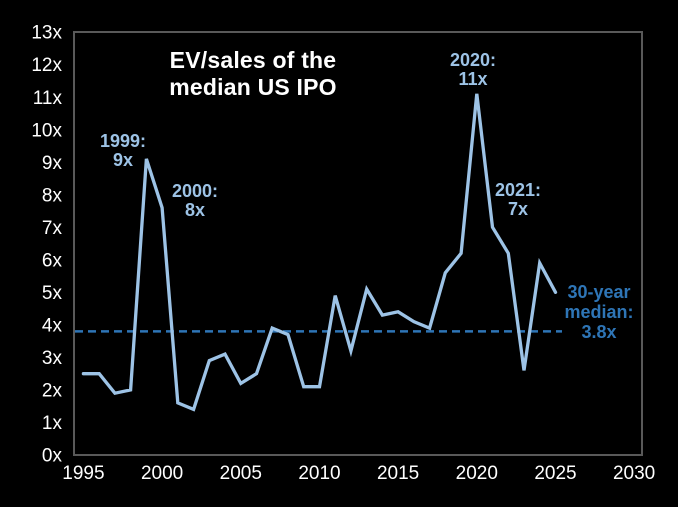  I want to click on x-tick-label: 2010, so click(319, 473).